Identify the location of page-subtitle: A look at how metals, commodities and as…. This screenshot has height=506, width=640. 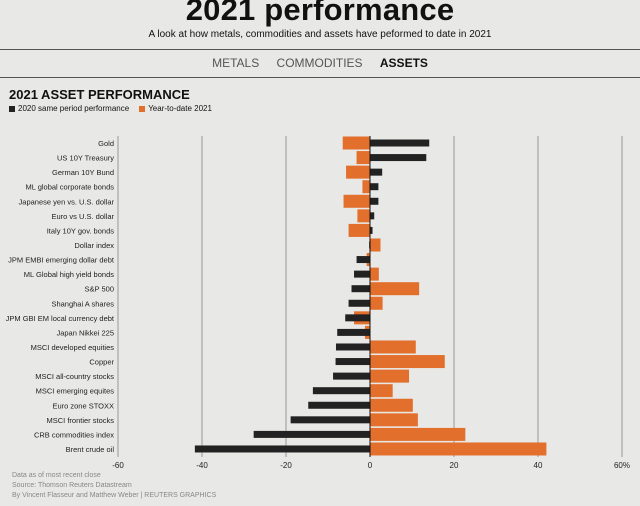
(320, 34).